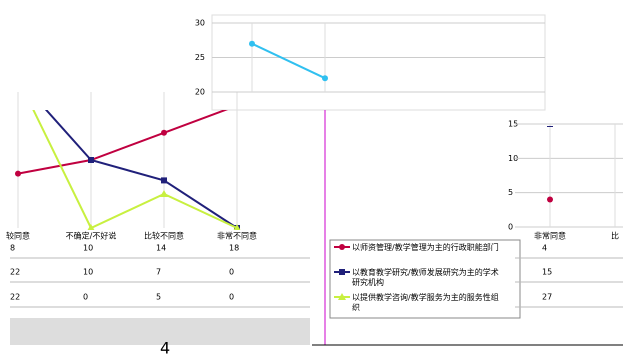 This screenshot has width=623, height=357. What do you see at coordinates (510, 227) in the screenshot?
I see `y-tick-label: 0` at bounding box center [510, 227].